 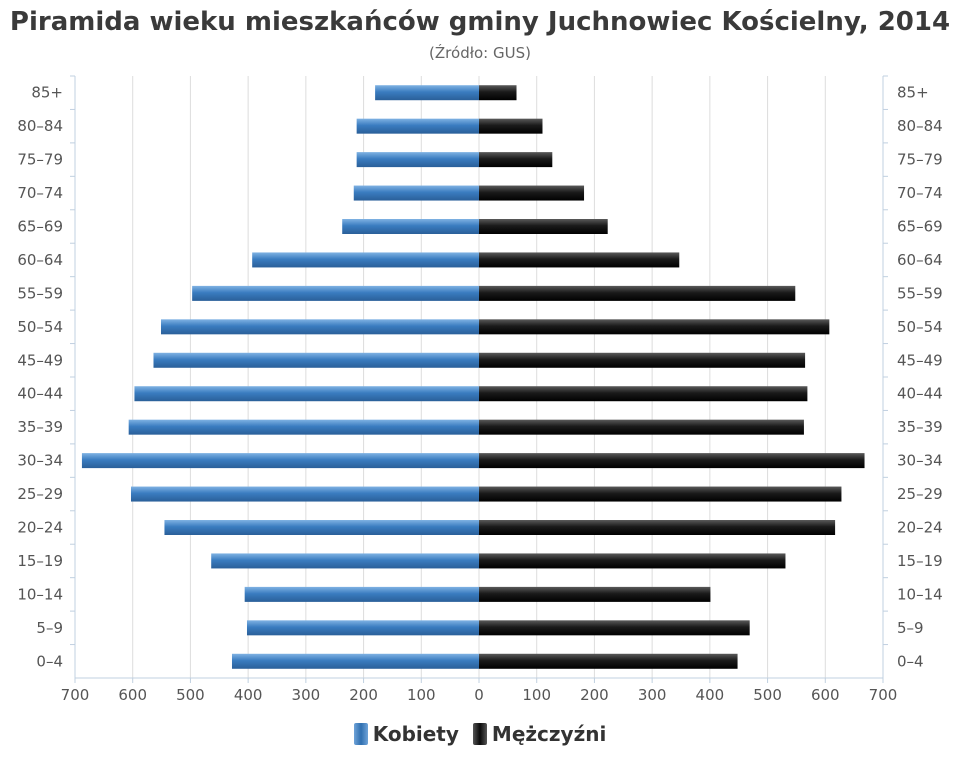 I want to click on age-group-label-left: 15–19, so click(x=40, y=561).